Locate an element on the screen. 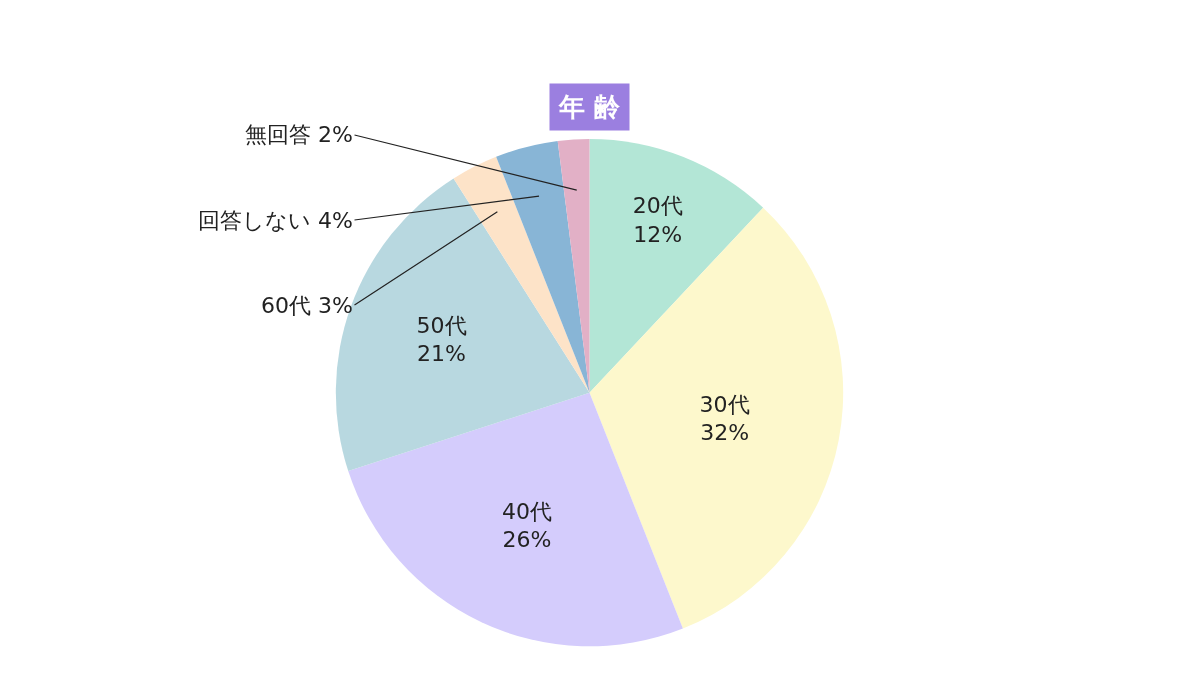 The image size is (1179, 695). slice-label: 40代 is located at coordinates (527, 511).